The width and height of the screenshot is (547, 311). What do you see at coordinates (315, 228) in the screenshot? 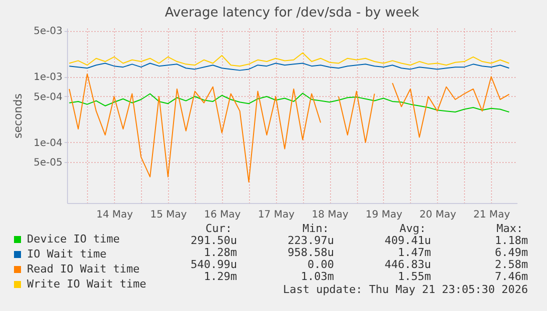
I see `text: Min:` at bounding box center [315, 228].